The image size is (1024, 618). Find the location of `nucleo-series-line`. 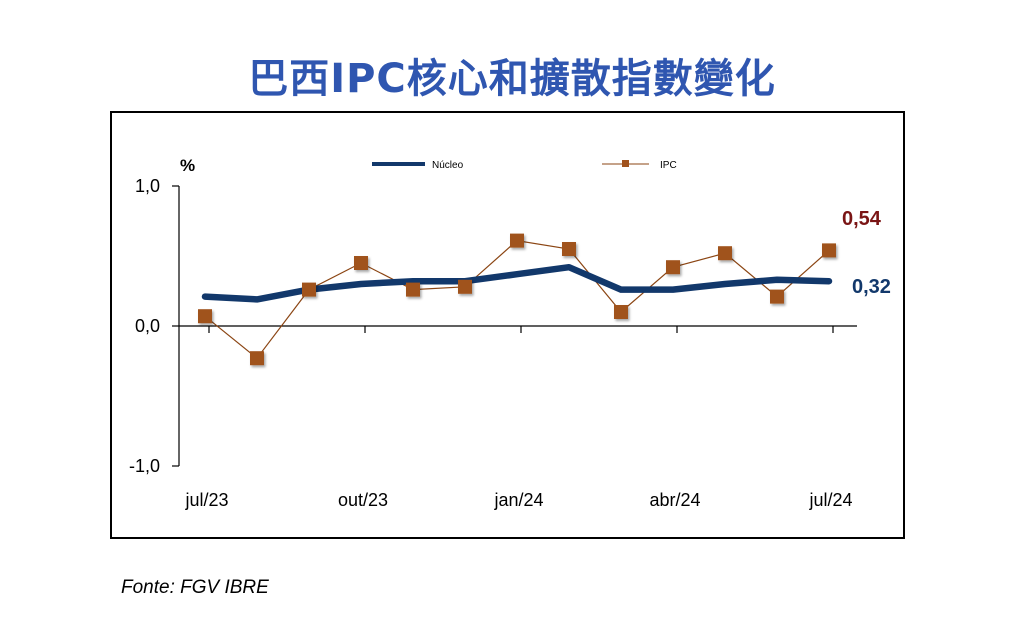

nucleo-series-line is located at coordinates (517, 283).